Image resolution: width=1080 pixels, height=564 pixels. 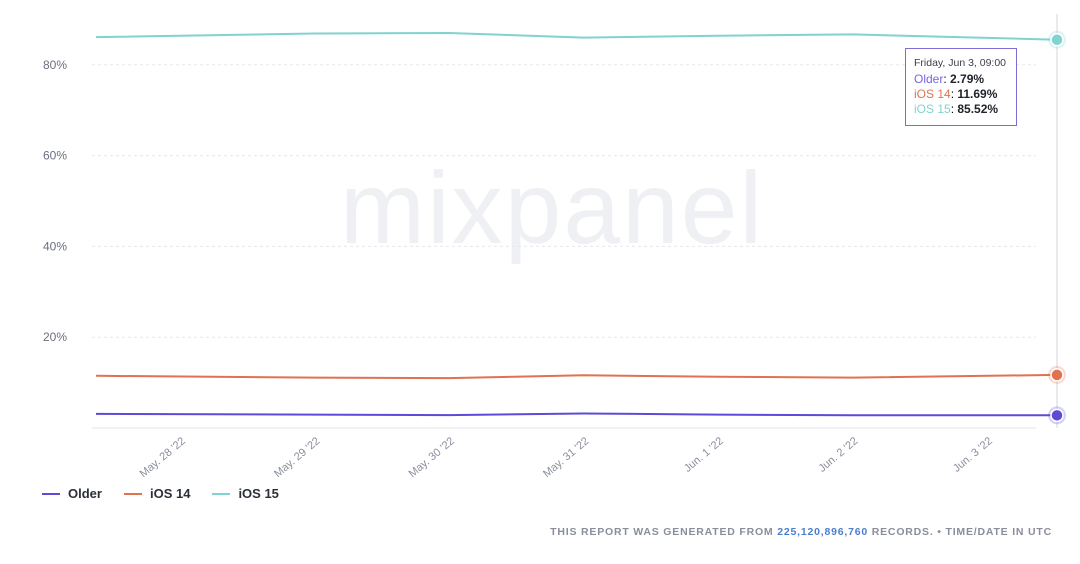 What do you see at coordinates (55, 156) in the screenshot?
I see `y-tick-label: 60%` at bounding box center [55, 156].